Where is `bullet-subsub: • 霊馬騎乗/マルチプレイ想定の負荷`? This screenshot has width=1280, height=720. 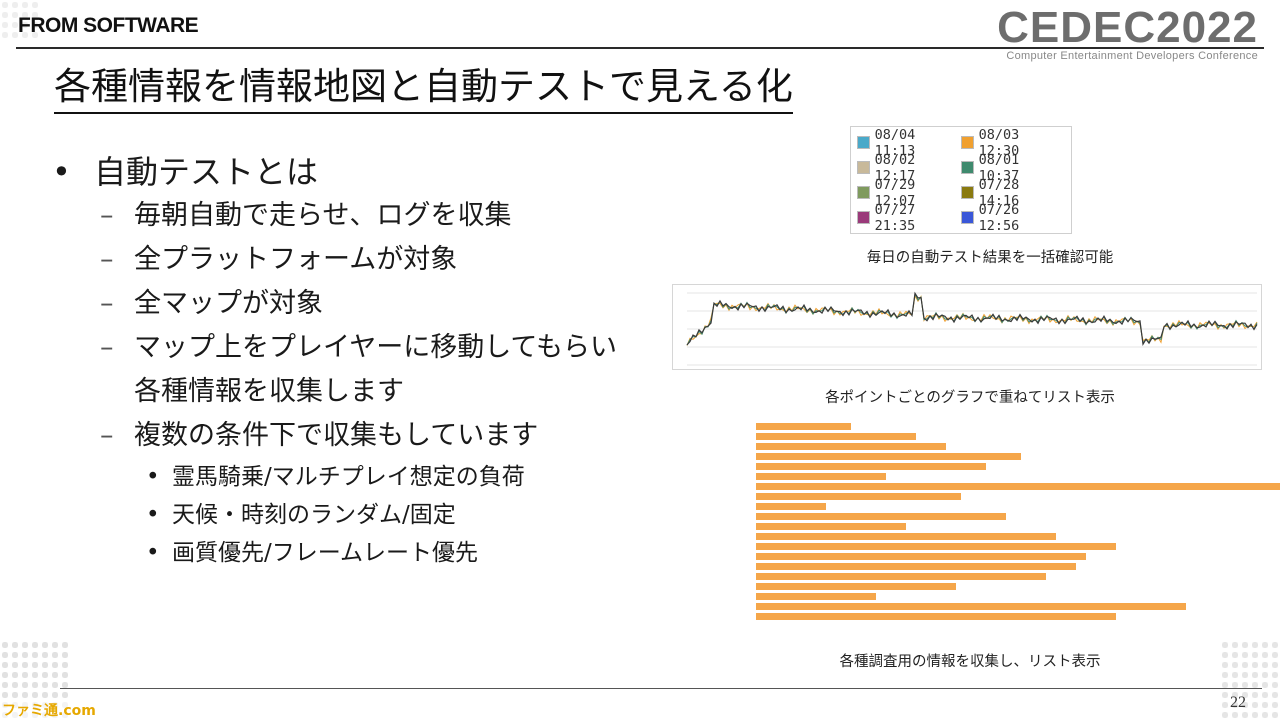
bullet-subsub: • 霊馬騎乗/マルチプレイ想定の負荷 is located at coordinates (409, 477).